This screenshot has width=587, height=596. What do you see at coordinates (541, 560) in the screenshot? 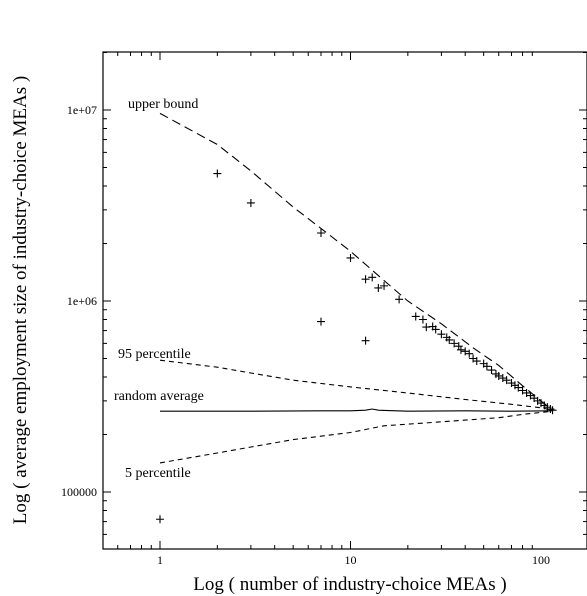
I see `x-tick-label: 100` at bounding box center [541, 560].